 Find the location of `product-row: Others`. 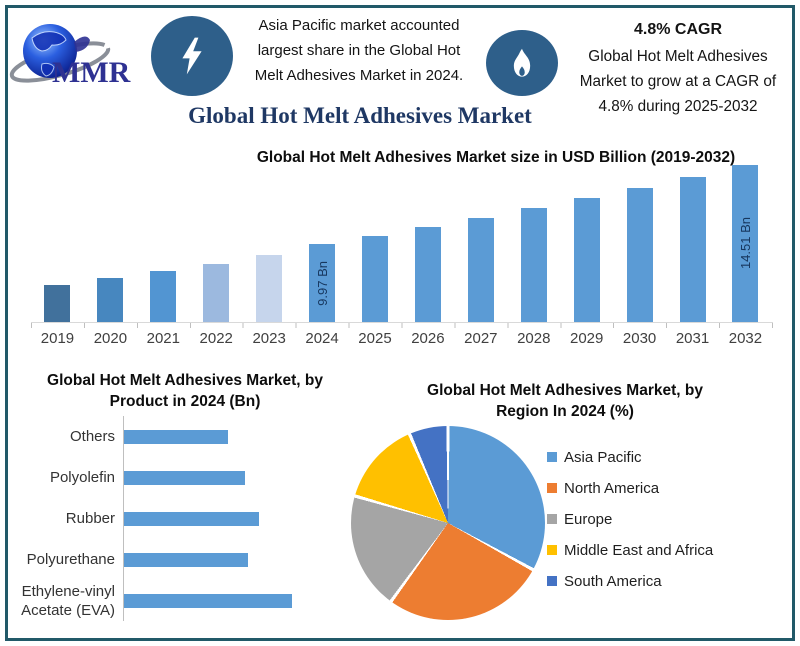

product-row: Others is located at coordinates (165, 436).